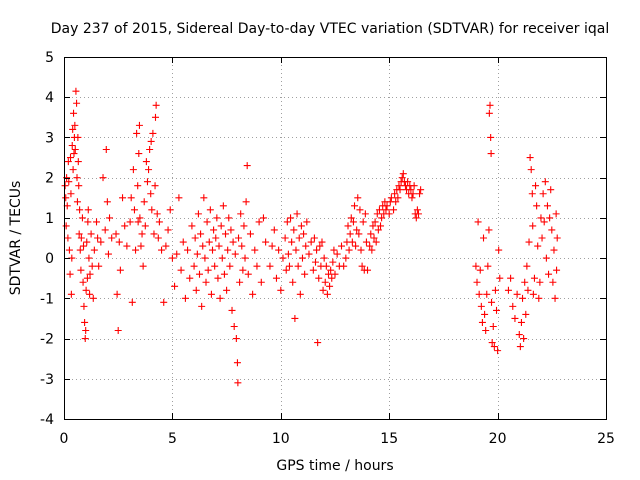  What do you see at coordinates (47, 299) in the screenshot?
I see `y-tick-label: -1` at bounding box center [47, 299].